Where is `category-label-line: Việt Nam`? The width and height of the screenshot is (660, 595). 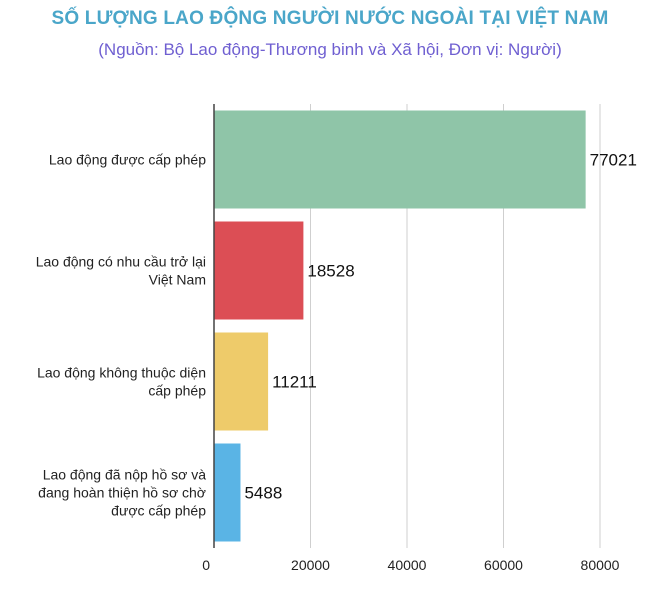 category-label-line: Việt Nam is located at coordinates (177, 280).